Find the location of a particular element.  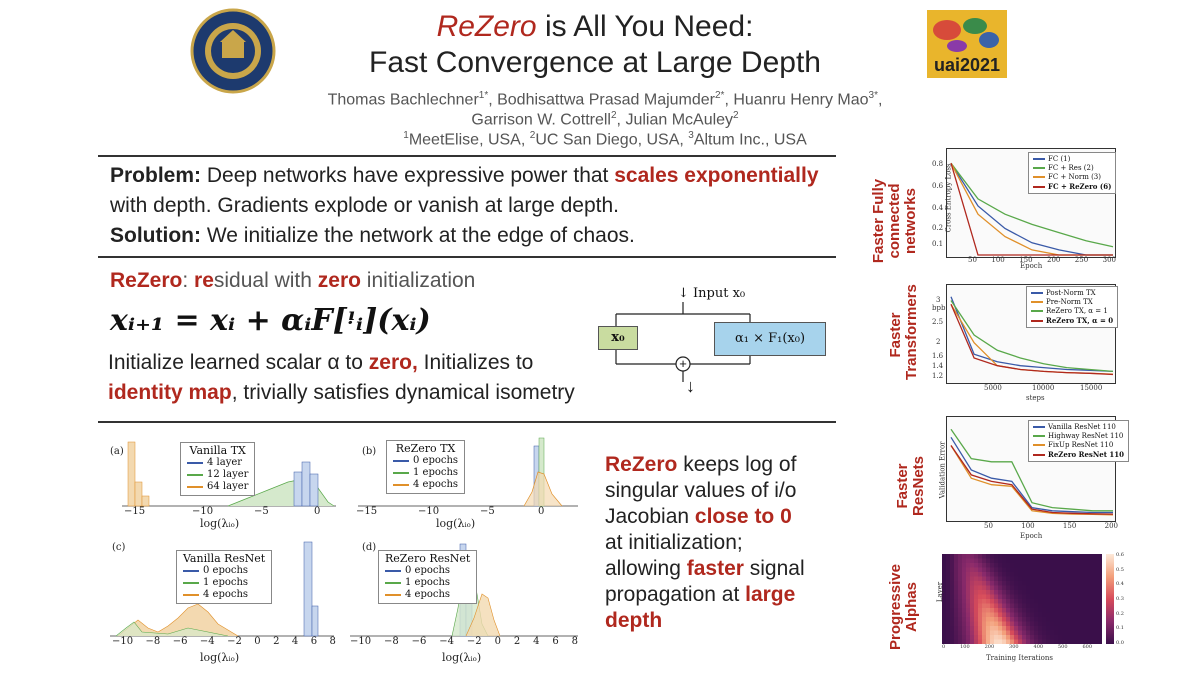

chart-fc-ytick: 0.4 is located at coordinates (938, 208).